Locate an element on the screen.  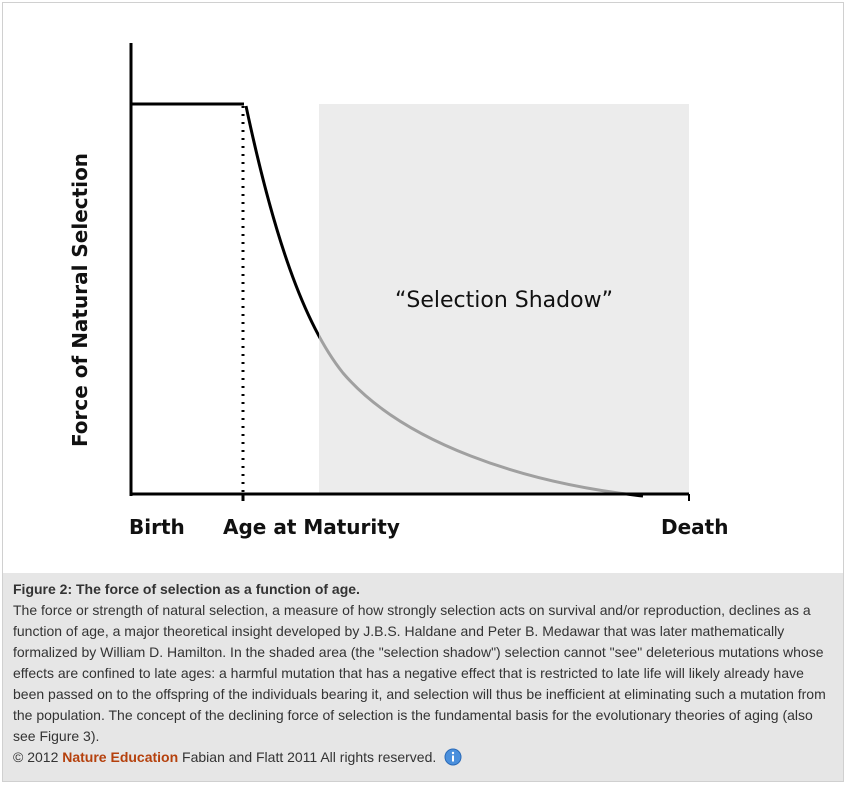
x-label: Death is located at coordinates (694, 527).